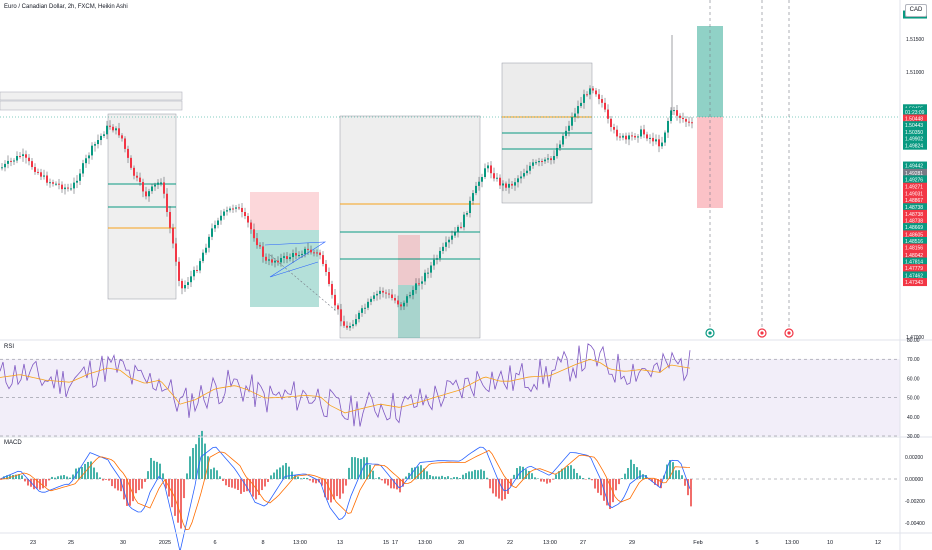  Describe the element at coordinates (914, 174) in the screenshot. I see `price-badge-label: 1.49281` at that location.